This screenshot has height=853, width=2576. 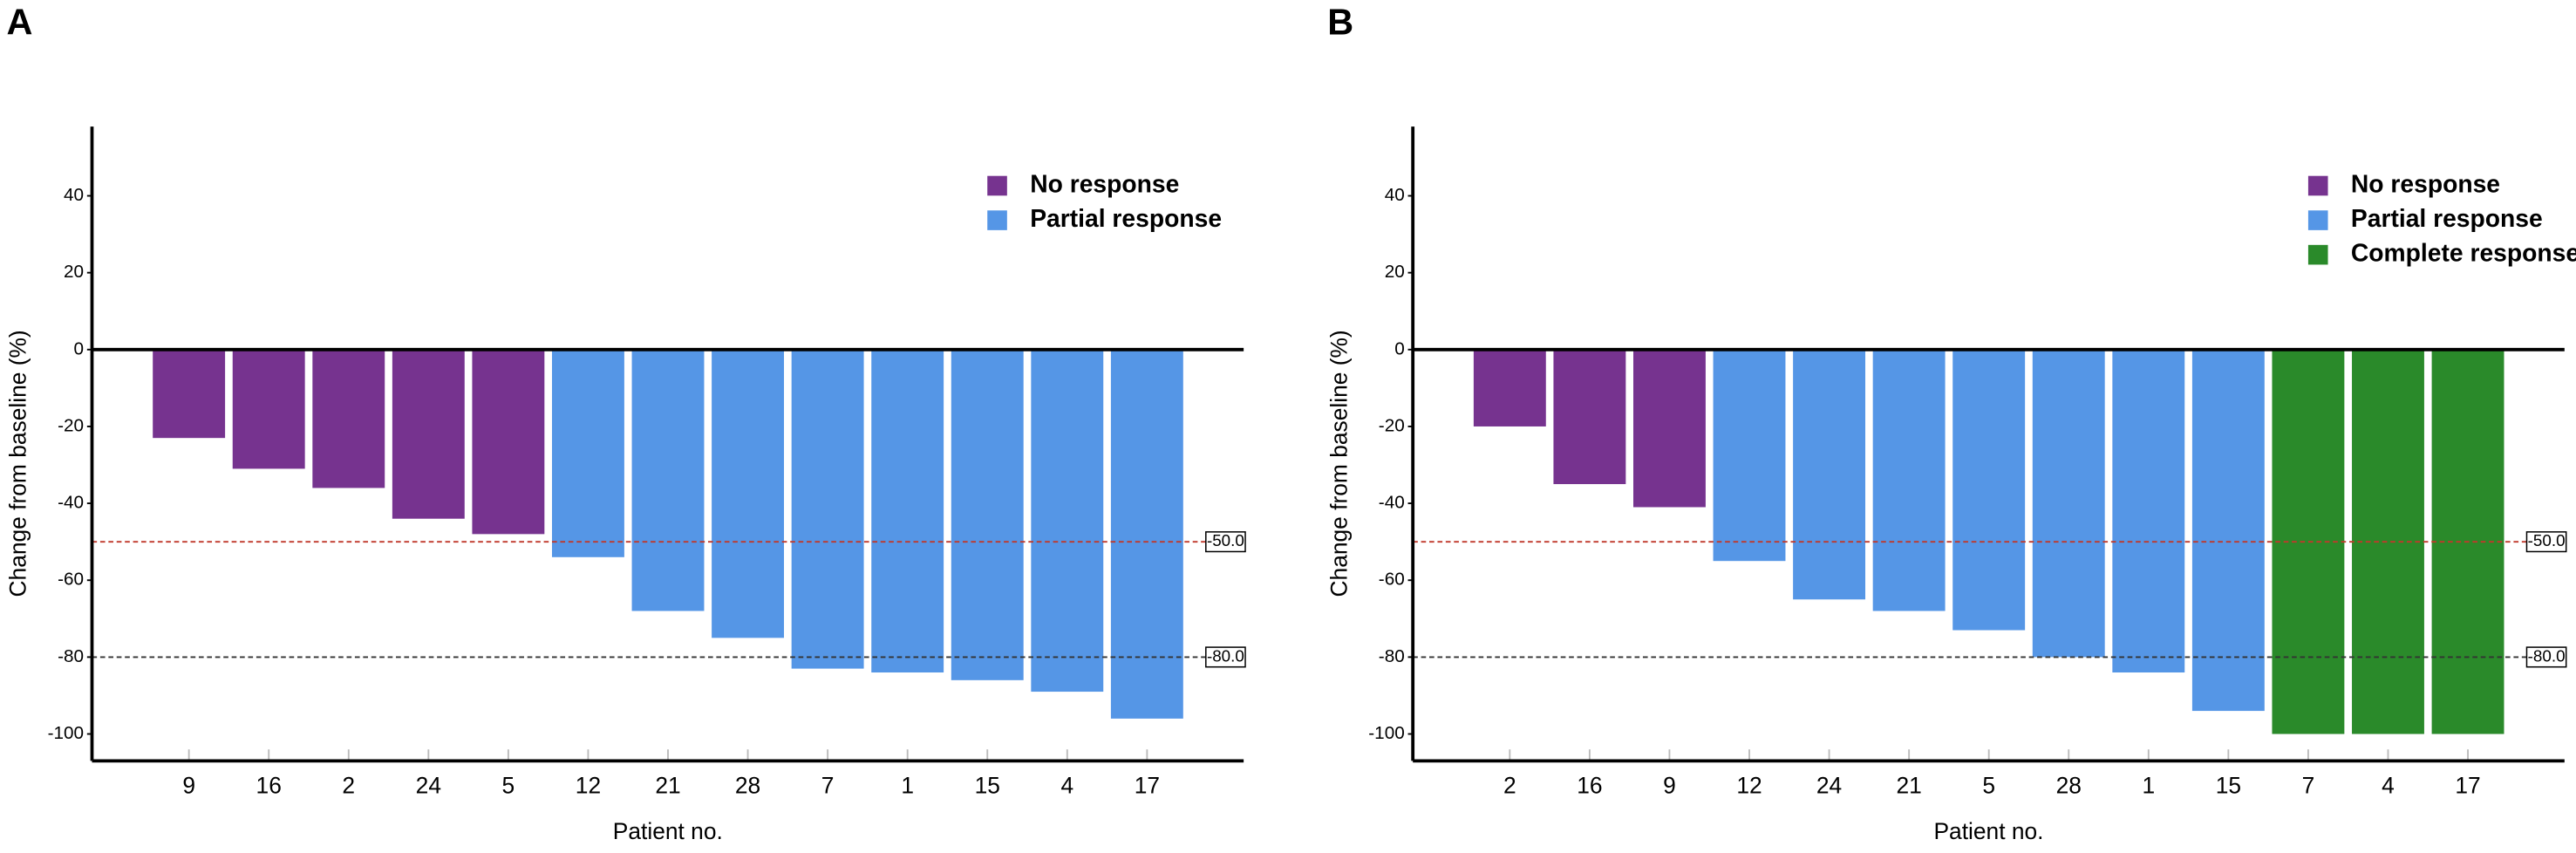 I want to click on panel-label: A, so click(x=20, y=21).